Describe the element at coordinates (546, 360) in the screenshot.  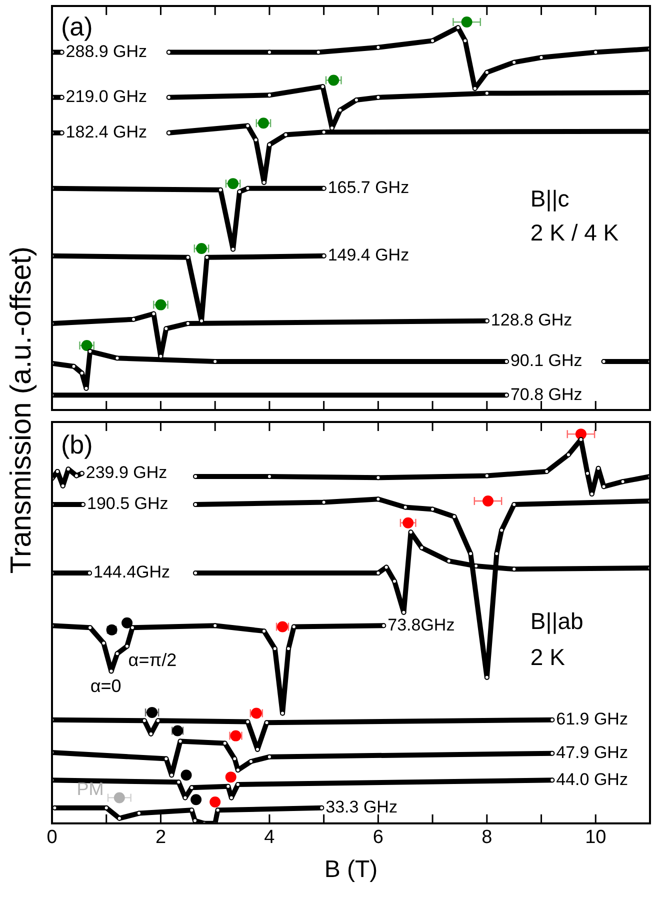
I see `series-label: 90.1 GHz` at that location.